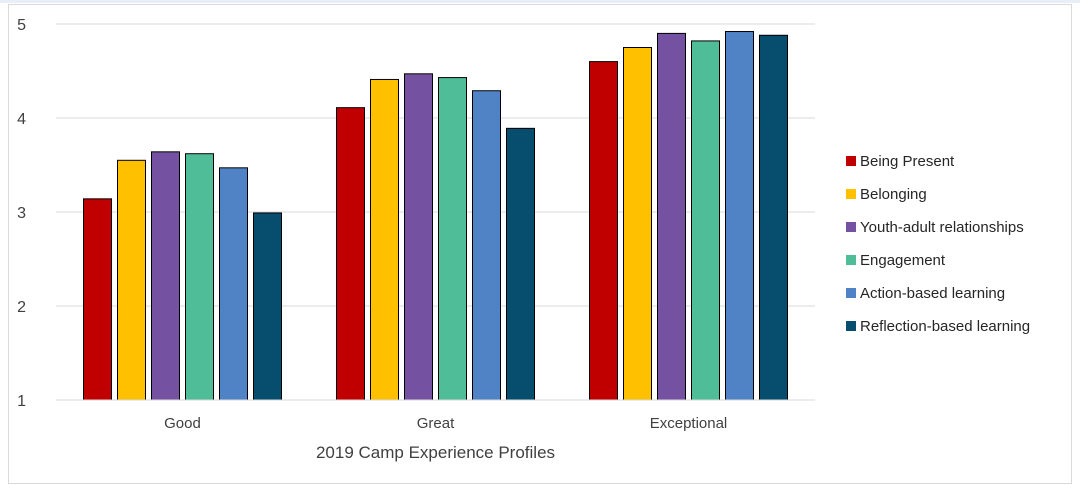 The image size is (1080, 490). Describe the element at coordinates (942, 227) in the screenshot. I see `legend-label: Youth-adult relationships` at that location.